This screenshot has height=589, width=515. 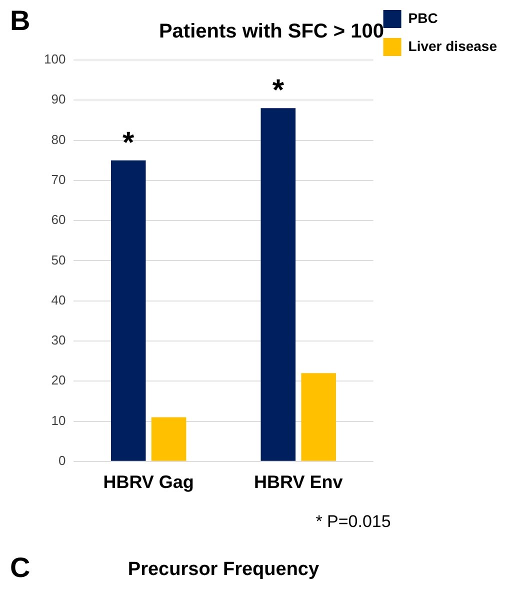 I want to click on y-tick-label: 90, so click(x=58, y=99).